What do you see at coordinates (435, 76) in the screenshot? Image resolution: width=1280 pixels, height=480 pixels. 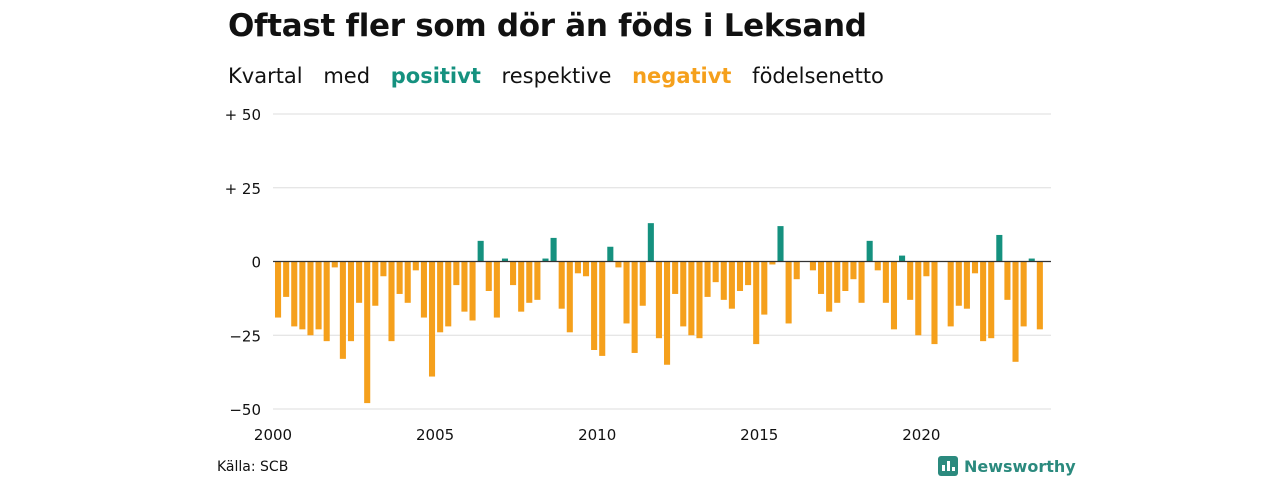 I see `subtitle-positive-label: positivt` at bounding box center [435, 76].